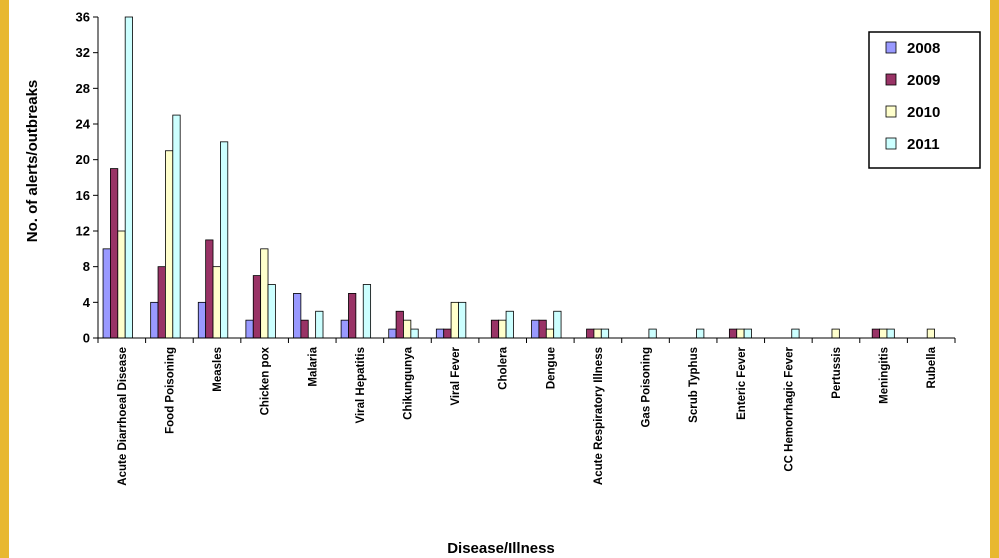 The height and width of the screenshot is (558, 999). Describe the element at coordinates (83, 52) in the screenshot. I see `y-tick-label: 32` at that location.